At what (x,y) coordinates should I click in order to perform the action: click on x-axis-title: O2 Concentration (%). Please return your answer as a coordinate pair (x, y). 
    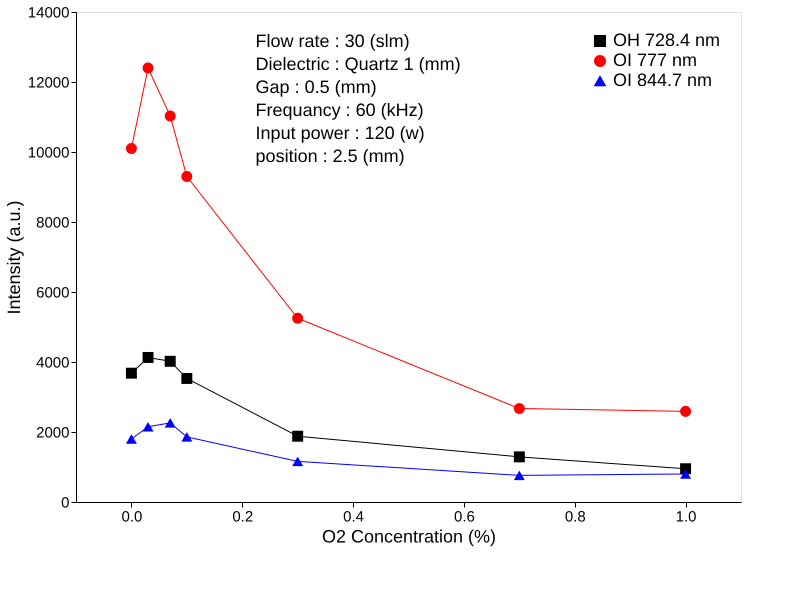
    Looking at the image, I should click on (409, 536).